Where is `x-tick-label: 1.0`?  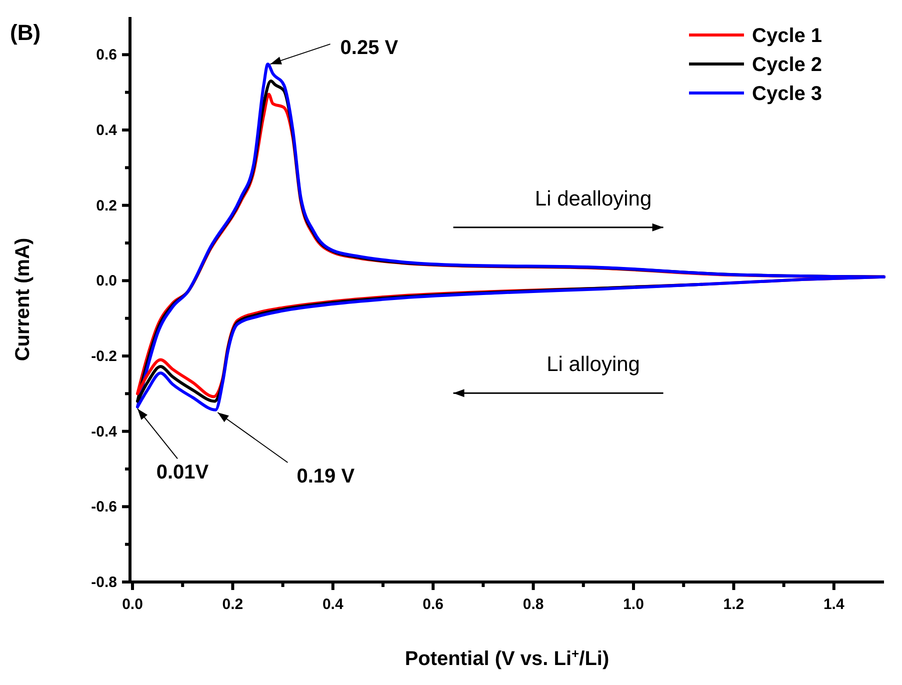
x-tick-label: 1.0 is located at coordinates (633, 604).